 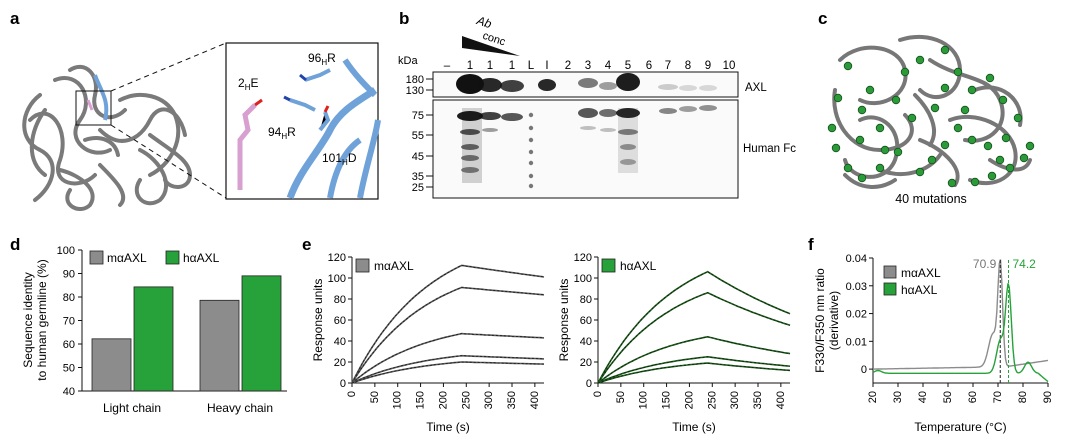 What do you see at coordinates (923, 397) in the screenshot?
I see `x-tick-label: 40` at bounding box center [923, 397].